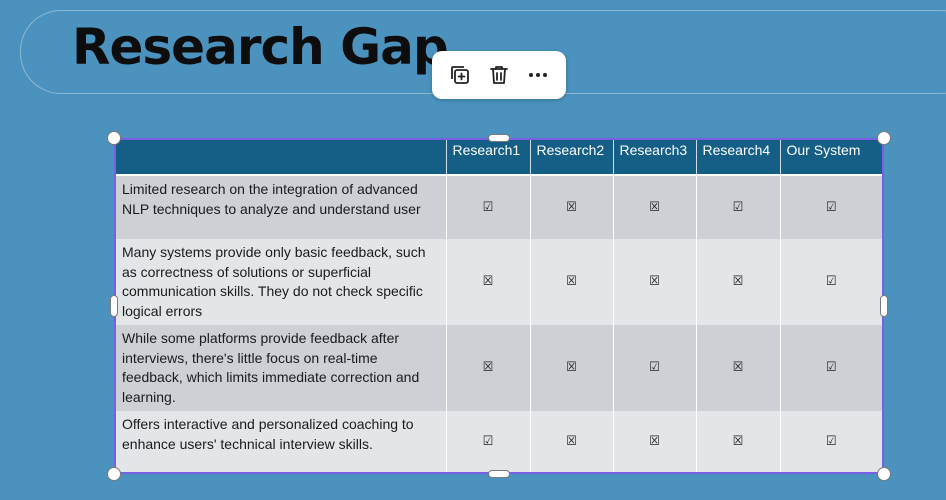 This screenshot has height=500, width=946. Describe the element at coordinates (737, 158) in the screenshot. I see `header-cell: Research4` at that location.